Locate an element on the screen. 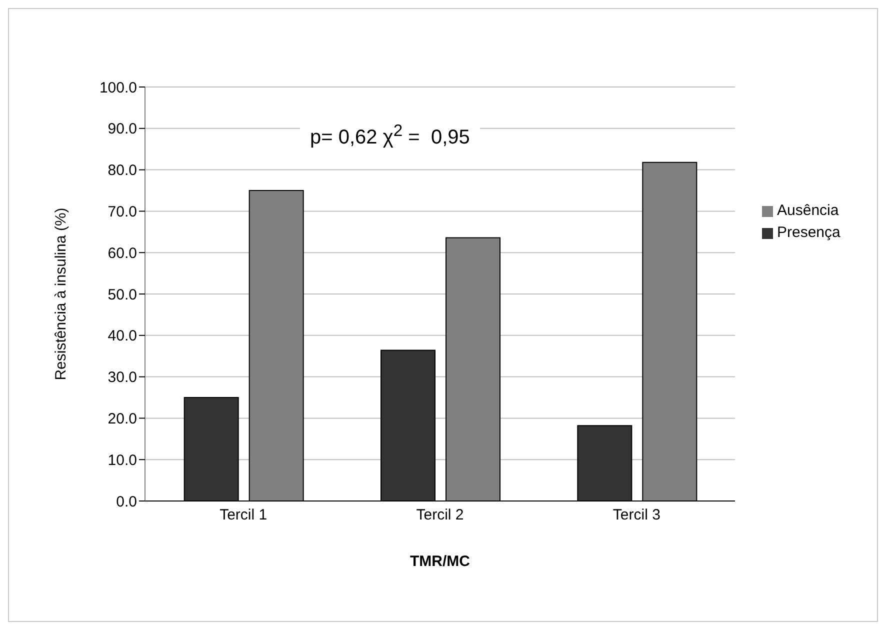 The height and width of the screenshot is (624, 879). y-tick-label: 20.0 is located at coordinates (122, 419).